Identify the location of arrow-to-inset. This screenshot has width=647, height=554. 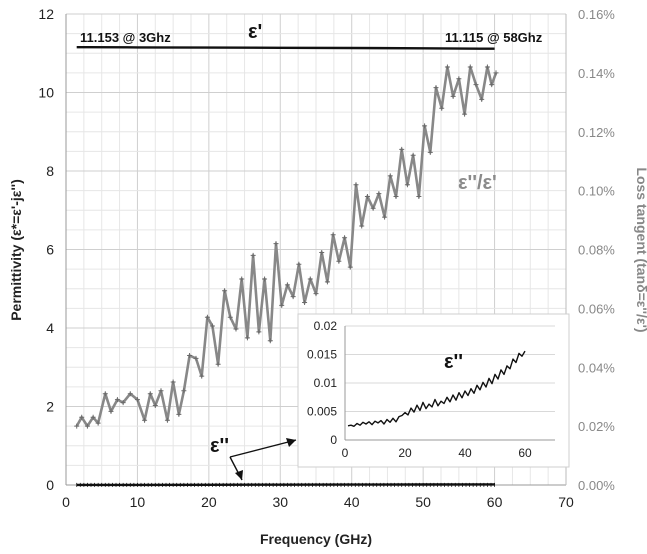
(263, 448).